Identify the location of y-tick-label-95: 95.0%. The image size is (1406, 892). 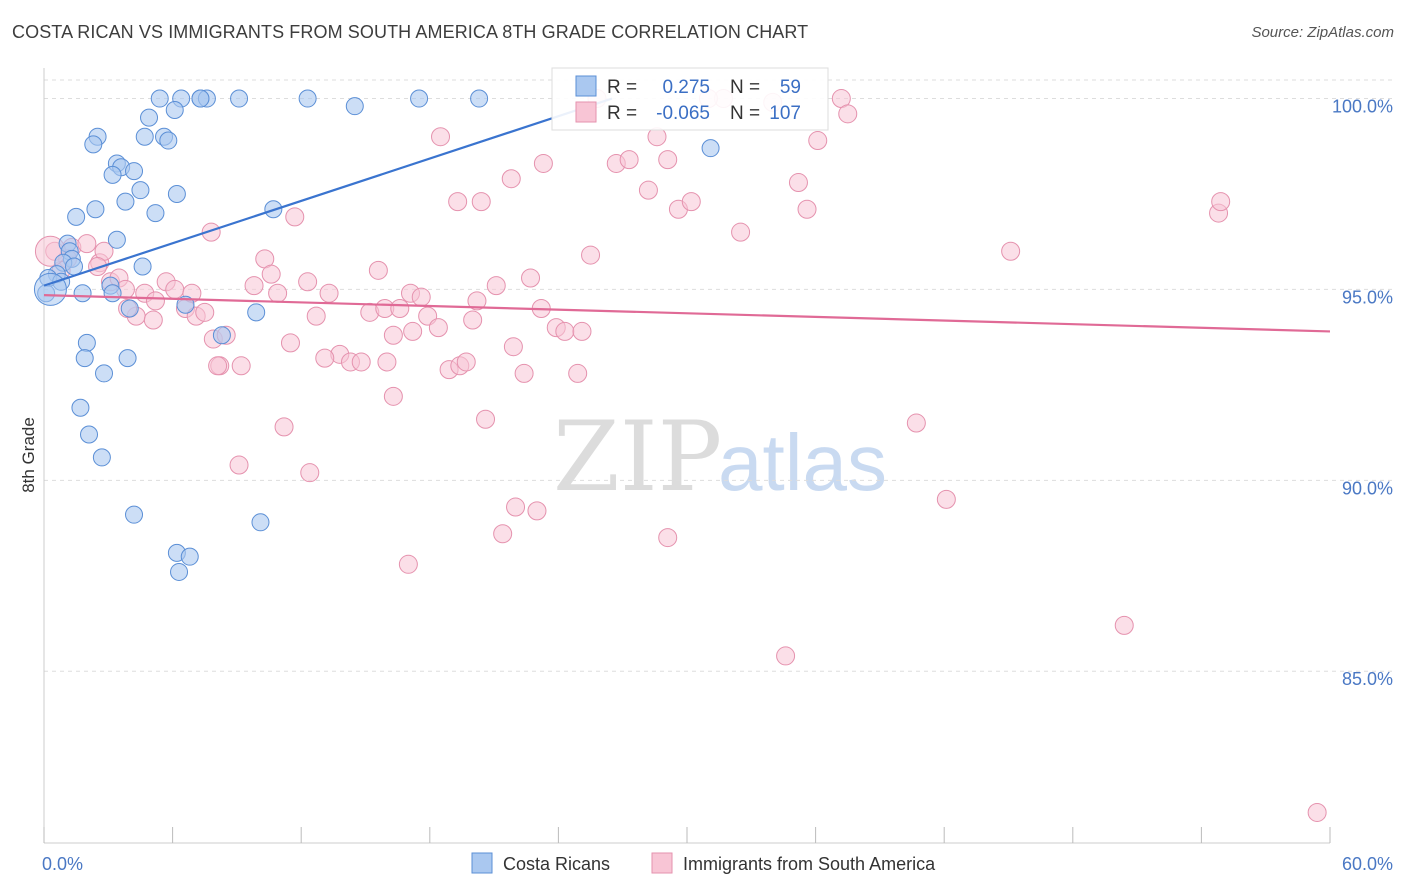
(1367, 297).